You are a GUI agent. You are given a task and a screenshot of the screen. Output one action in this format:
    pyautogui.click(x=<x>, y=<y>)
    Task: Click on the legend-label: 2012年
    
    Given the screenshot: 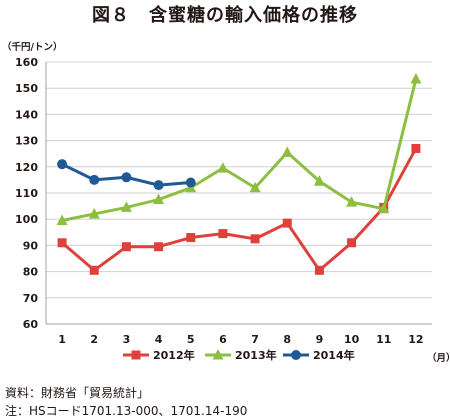 What is the action you would take?
    pyautogui.click(x=174, y=355)
    